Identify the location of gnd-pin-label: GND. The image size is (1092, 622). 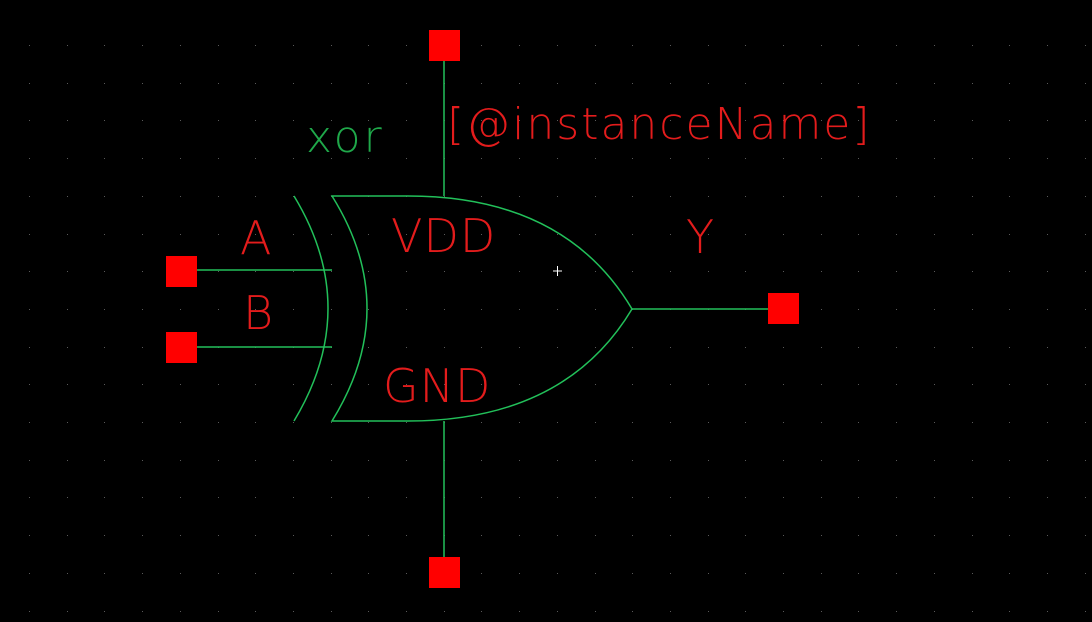
(437, 386).